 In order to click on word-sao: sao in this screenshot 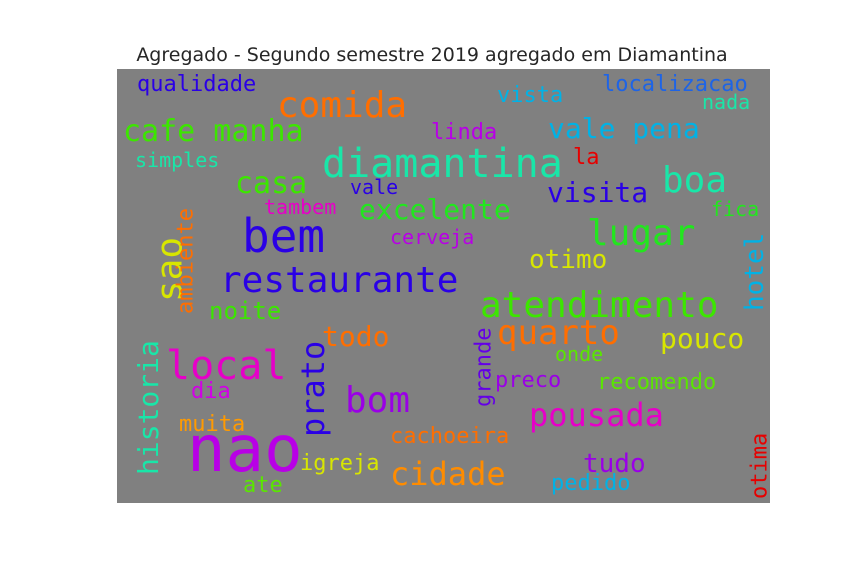, I will do `click(170, 269)`.